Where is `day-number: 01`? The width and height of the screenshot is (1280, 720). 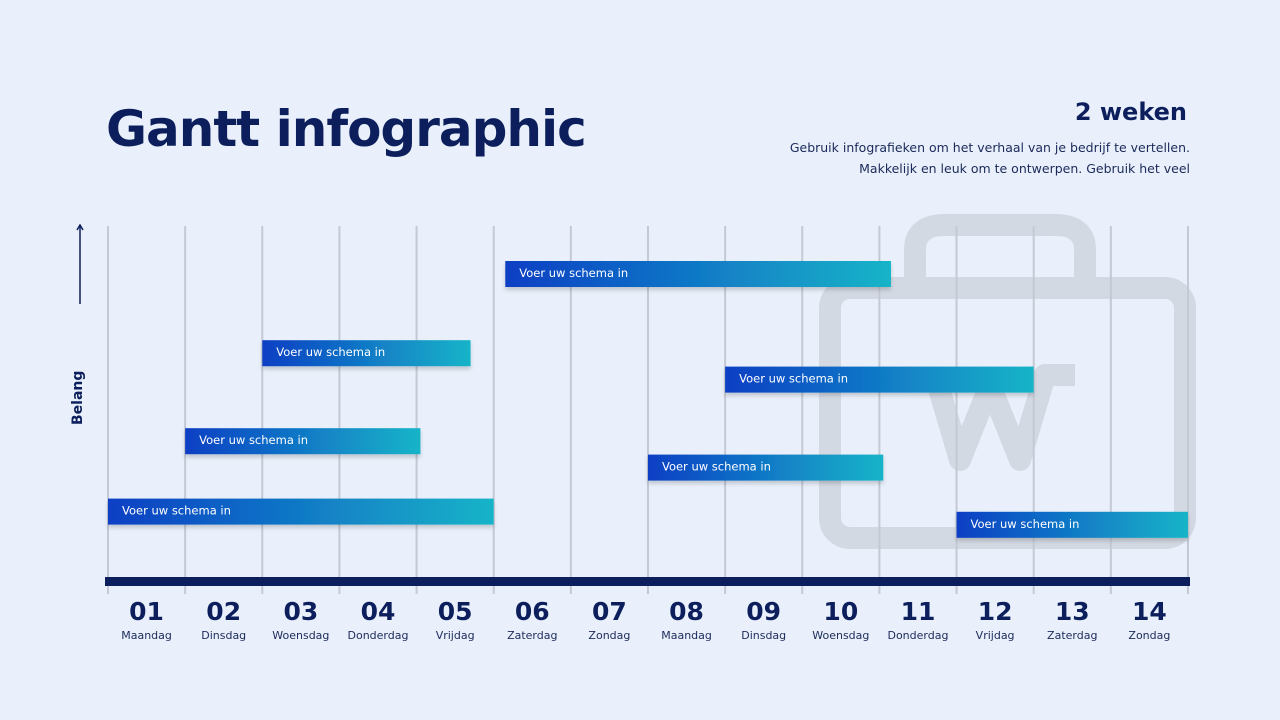 day-number: 01 is located at coordinates (146, 611).